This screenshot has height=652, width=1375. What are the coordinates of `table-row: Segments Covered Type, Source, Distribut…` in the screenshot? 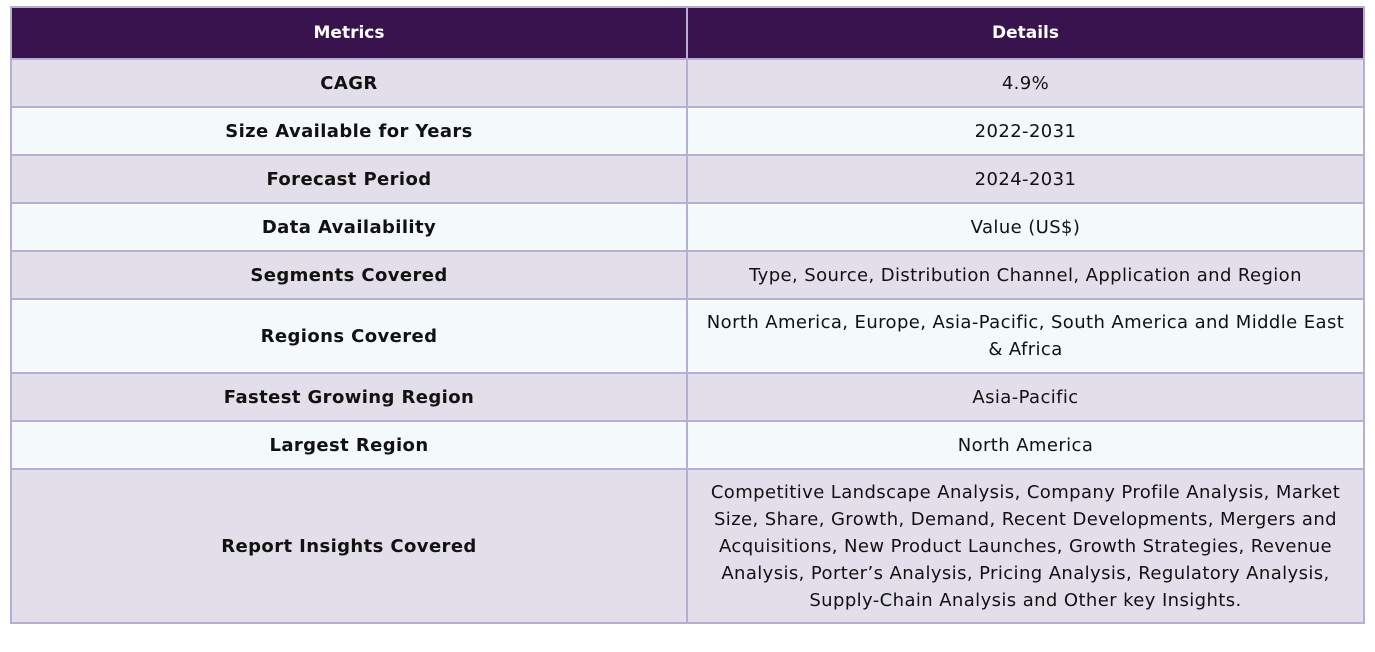 It's located at (687, 275).